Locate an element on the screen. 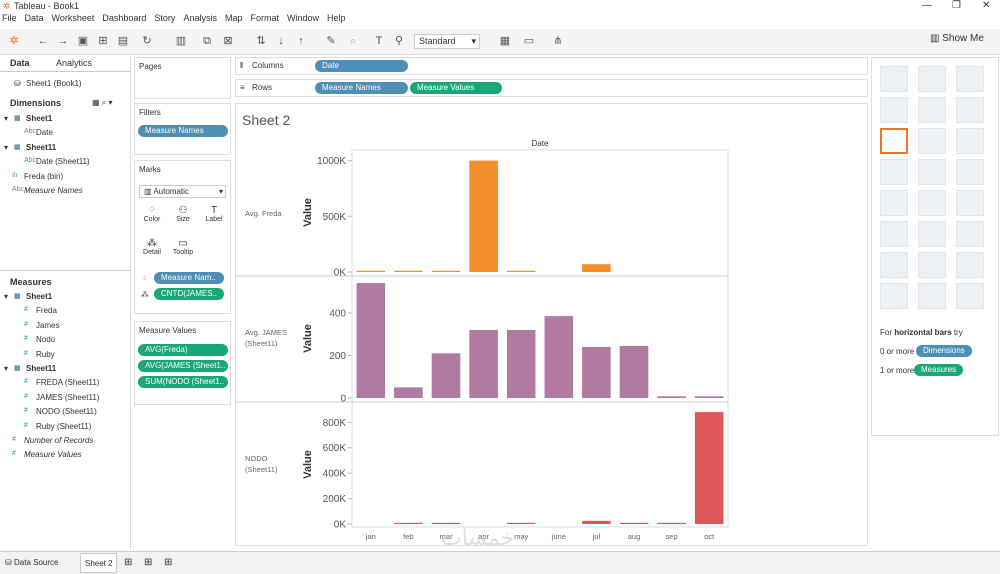 The height and width of the screenshot is (574, 1000). tableau-home-icon: ✲ is located at coordinates (14, 41).